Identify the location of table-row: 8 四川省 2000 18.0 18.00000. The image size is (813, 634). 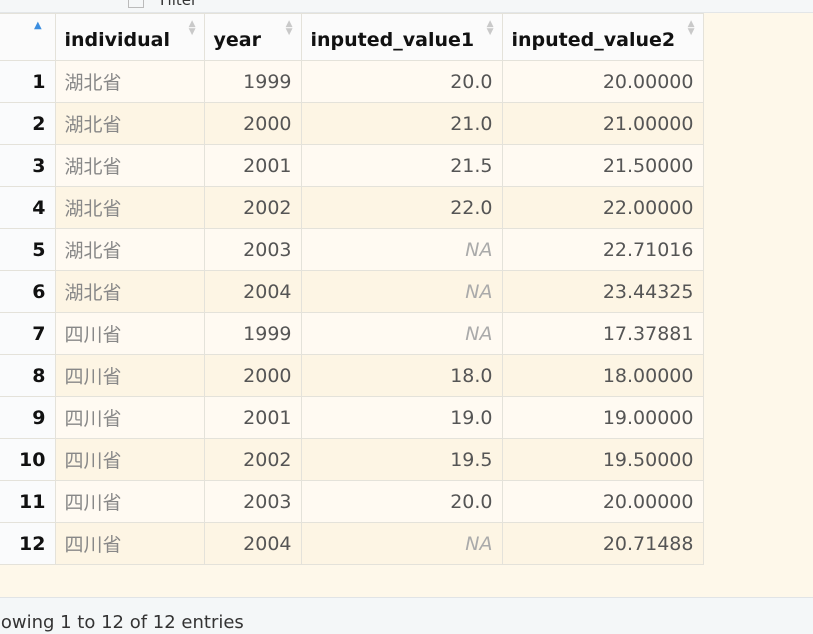
(352, 375).